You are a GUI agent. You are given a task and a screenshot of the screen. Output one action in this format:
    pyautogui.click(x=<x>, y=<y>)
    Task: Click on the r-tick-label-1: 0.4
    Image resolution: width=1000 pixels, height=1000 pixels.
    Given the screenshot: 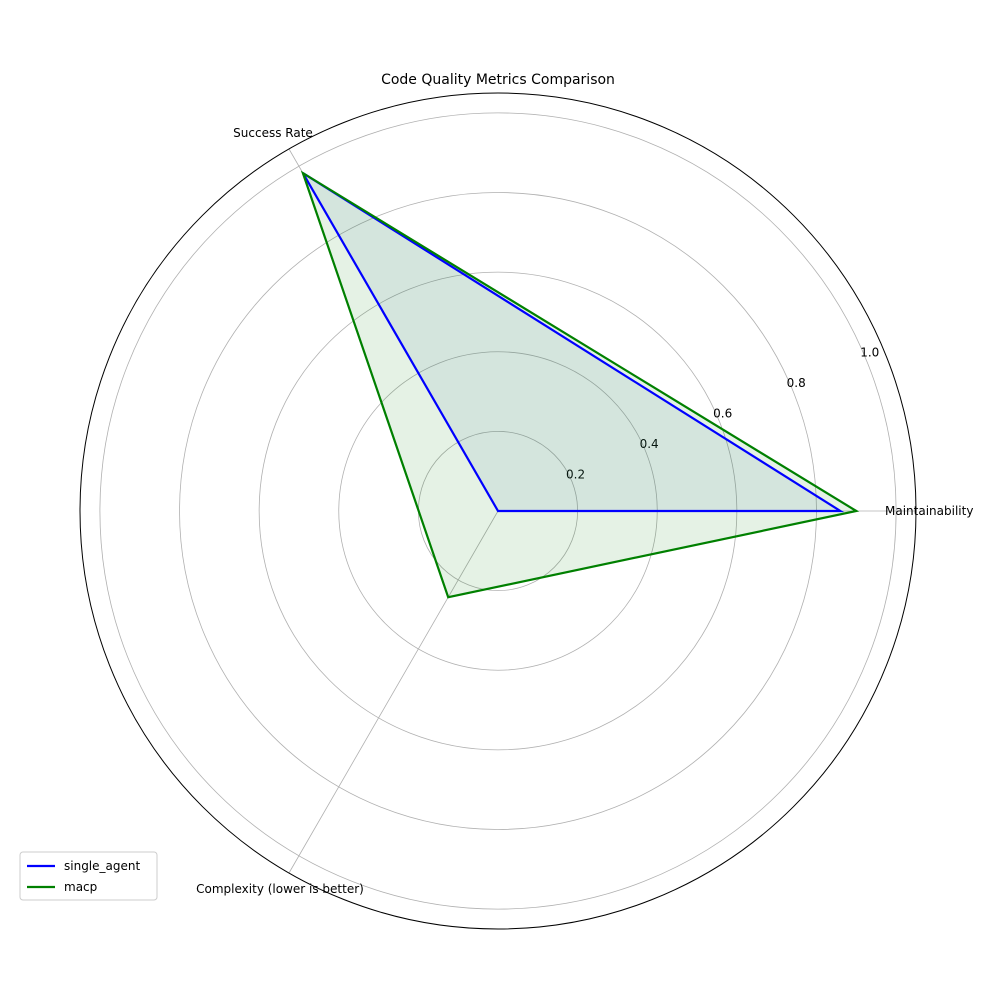 What is the action you would take?
    pyautogui.click(x=649, y=444)
    